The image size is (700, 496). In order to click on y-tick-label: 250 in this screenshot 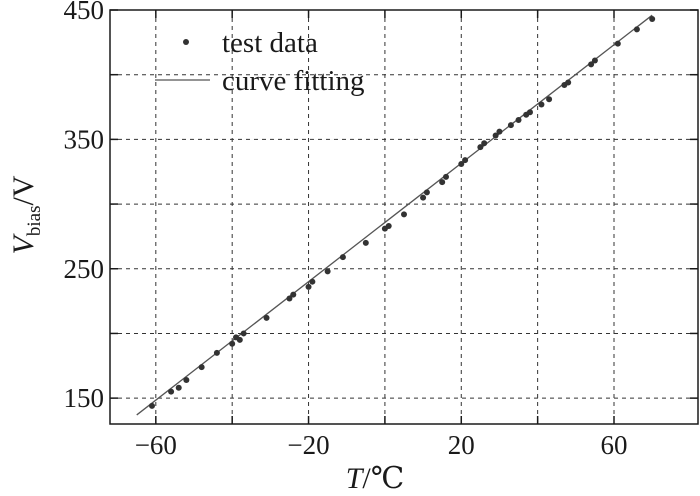, I will do `click(84, 269)`.